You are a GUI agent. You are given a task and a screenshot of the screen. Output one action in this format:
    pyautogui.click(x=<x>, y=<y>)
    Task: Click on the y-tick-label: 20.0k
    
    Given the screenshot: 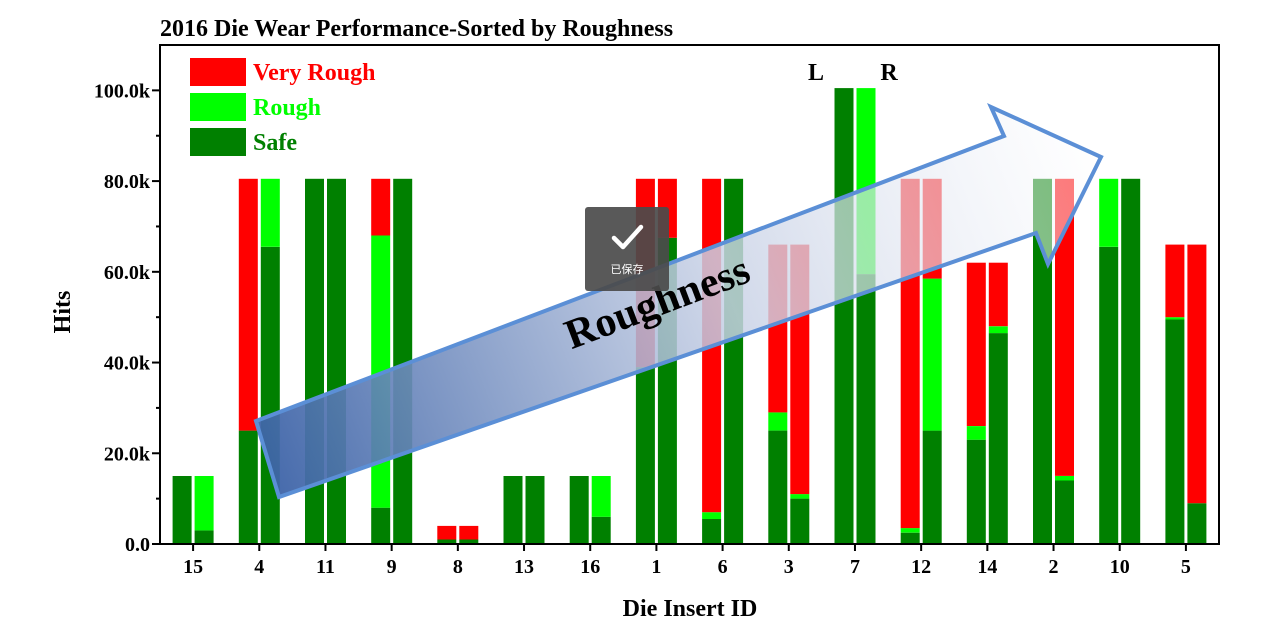 What is the action you would take?
    pyautogui.click(x=127, y=454)
    